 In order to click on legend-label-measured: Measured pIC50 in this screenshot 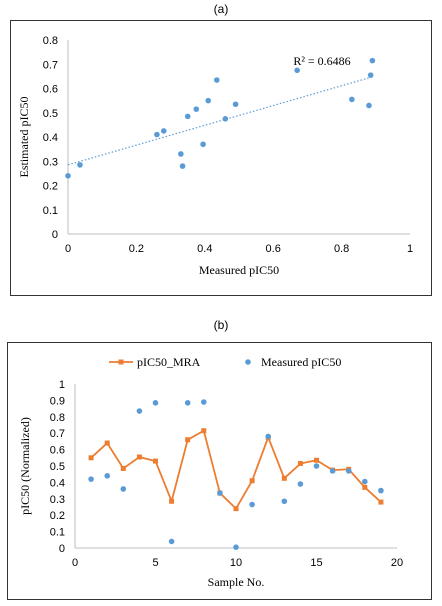, I will do `click(301, 362)`.